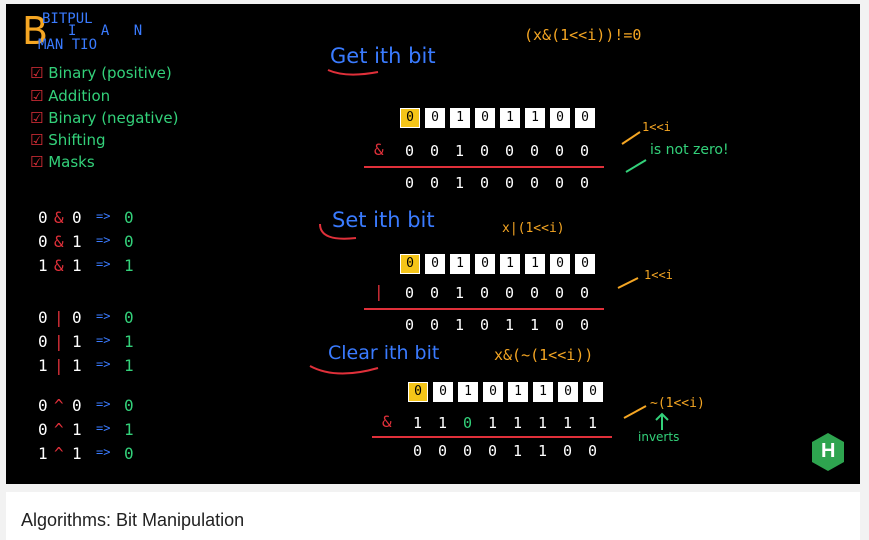 This screenshot has height=540, width=869. Describe the element at coordinates (62, 162) in the screenshot. I see `checklist-item: ☑ Masks` at that location.